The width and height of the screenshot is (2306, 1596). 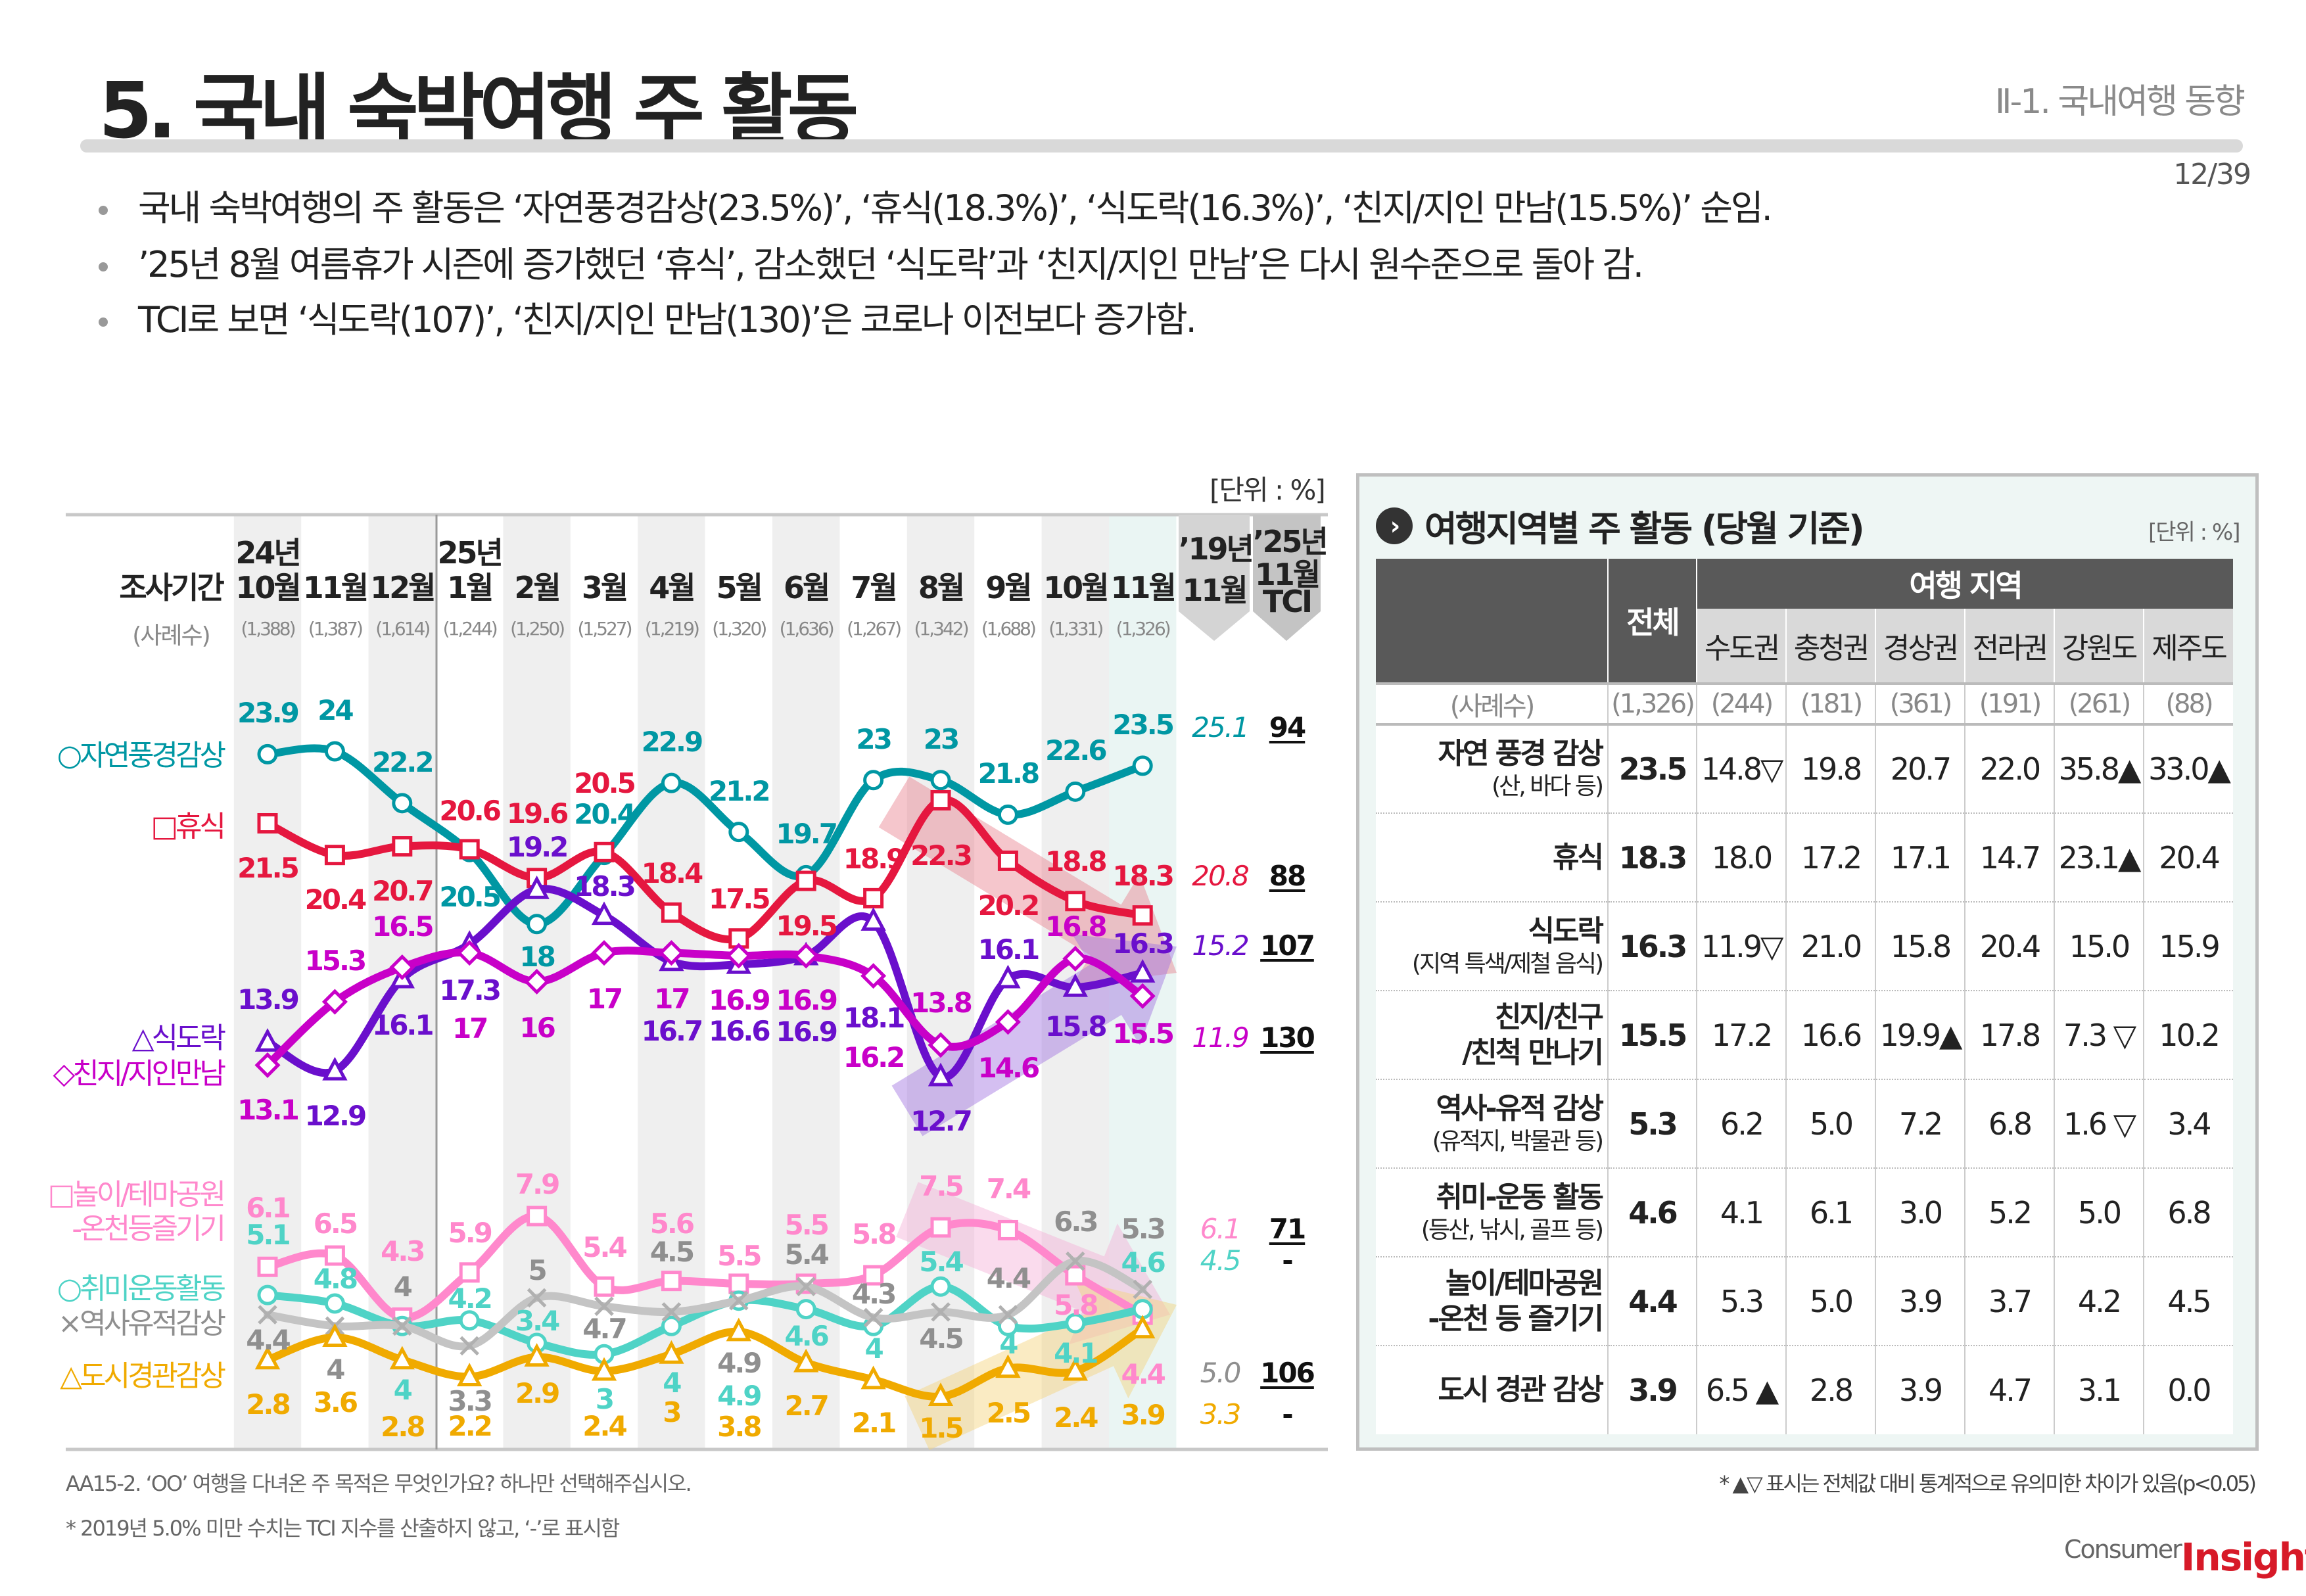 What do you see at coordinates (64, 1074) in the screenshot?
I see `legend-marker: ◇` at bounding box center [64, 1074].